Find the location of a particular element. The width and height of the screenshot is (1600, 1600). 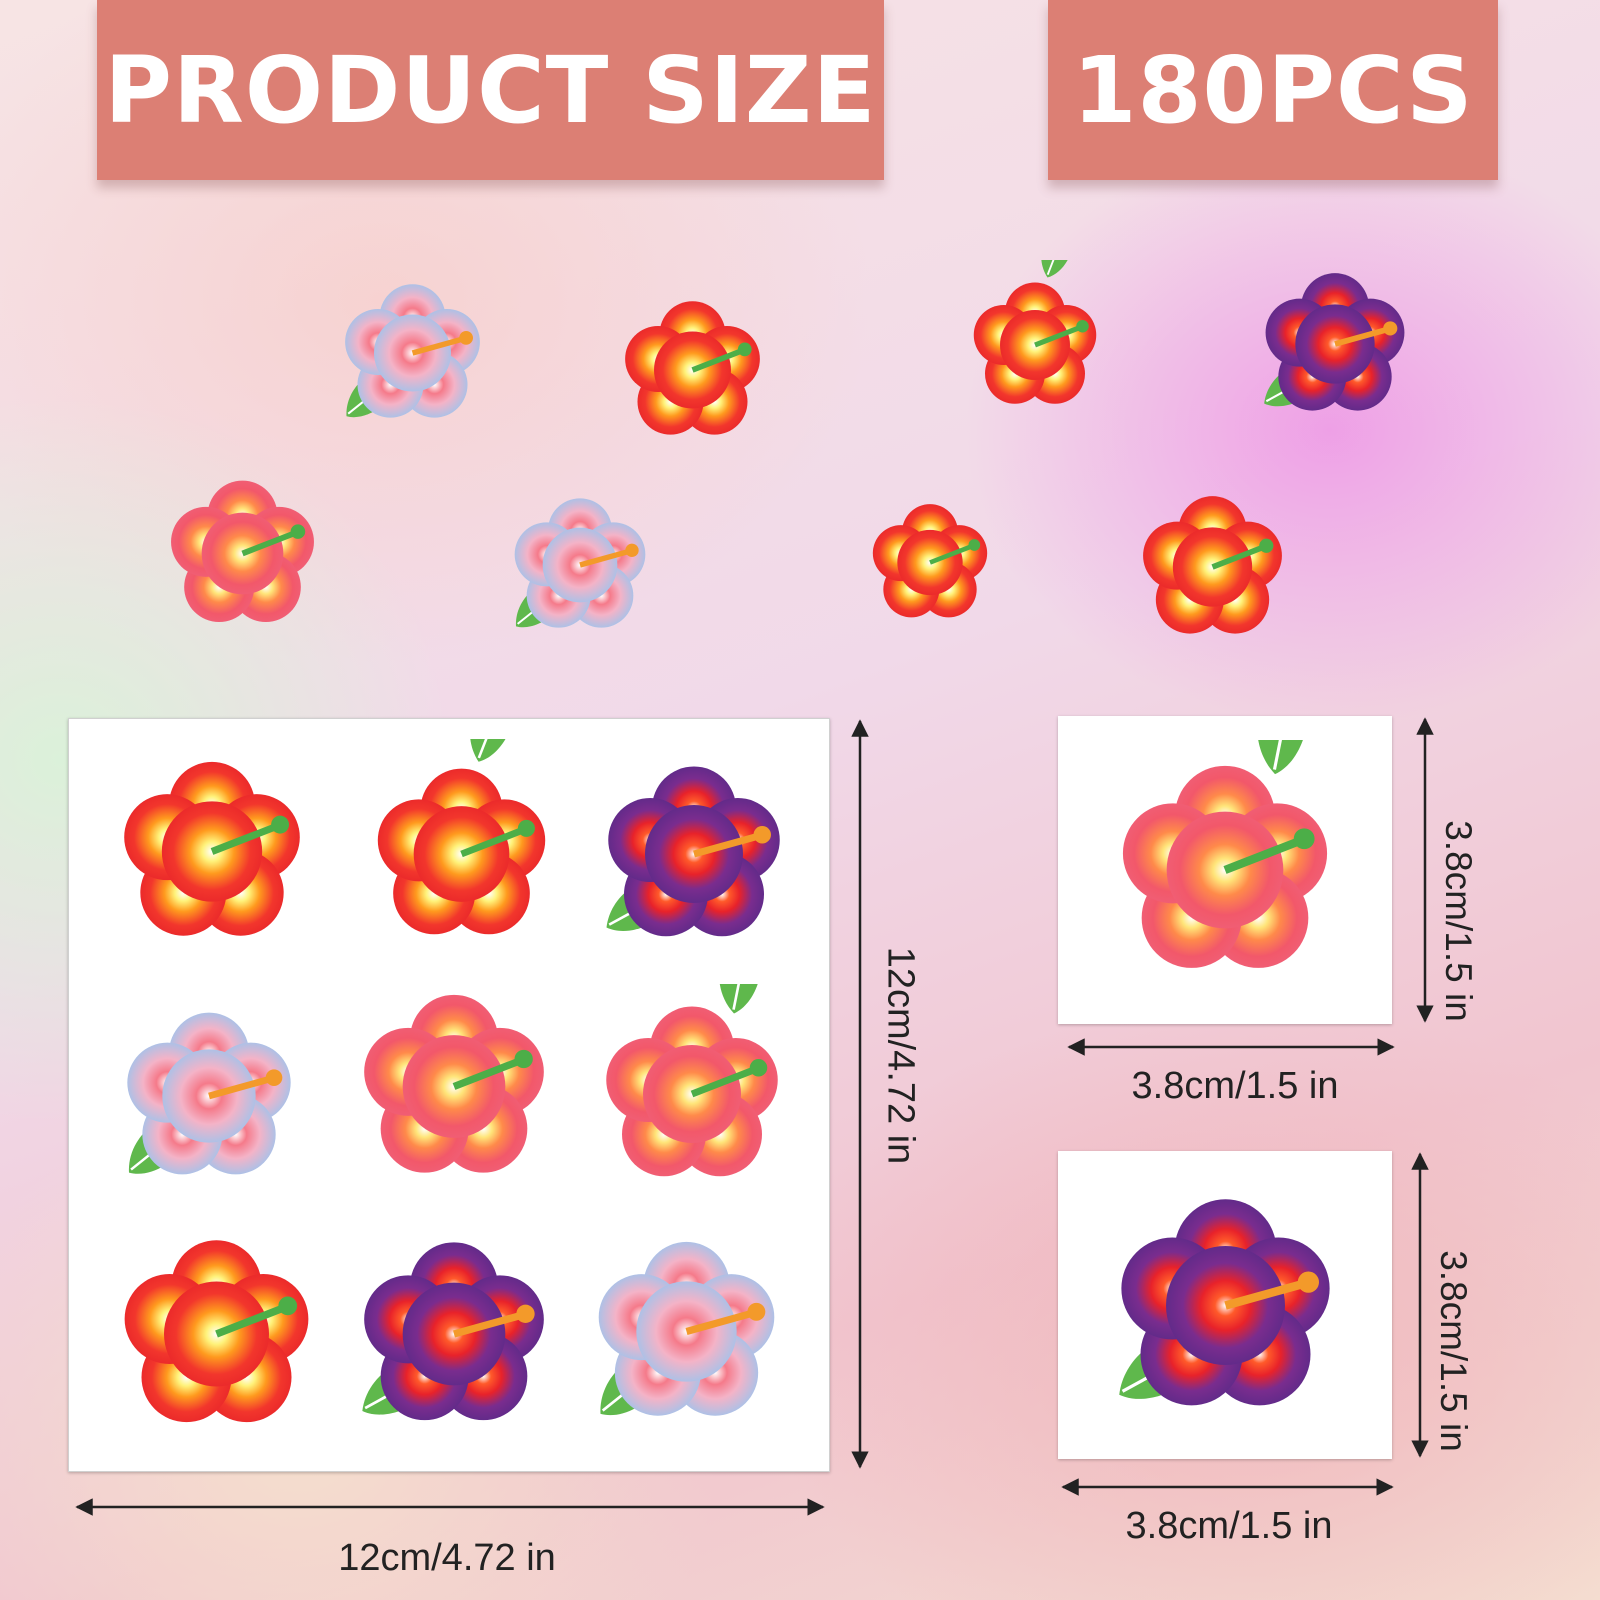

tattoo-2-height-label: 3.8cm/1.5 in is located at coordinates (1453, 1351).